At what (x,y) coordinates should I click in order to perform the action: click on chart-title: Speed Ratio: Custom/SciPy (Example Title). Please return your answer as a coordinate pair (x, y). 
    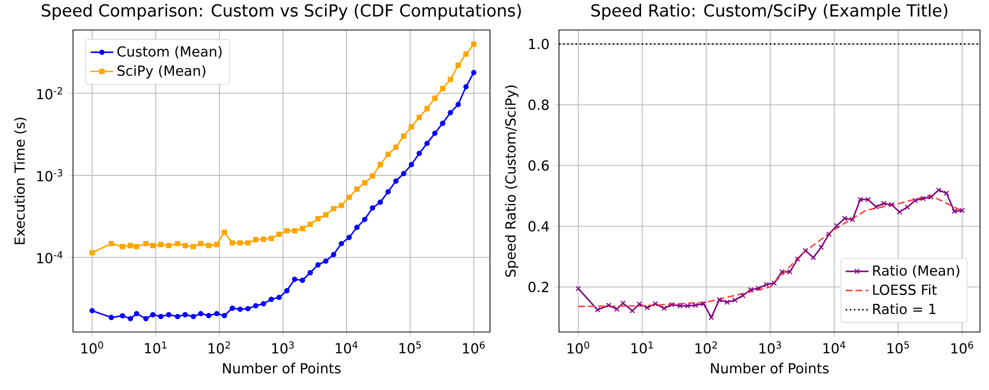
    Looking at the image, I should click on (769, 12).